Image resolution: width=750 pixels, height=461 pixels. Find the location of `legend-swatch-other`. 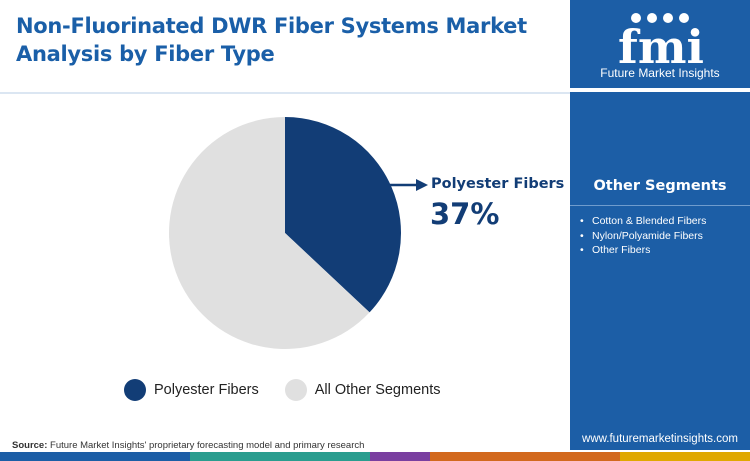

legend-swatch-other is located at coordinates (295, 390).